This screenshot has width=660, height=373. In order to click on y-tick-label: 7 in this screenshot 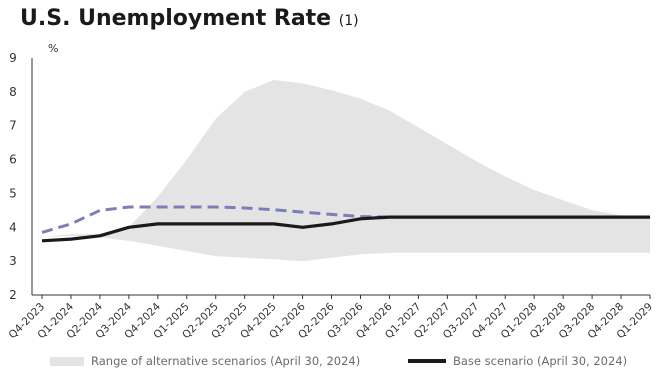, I will do `click(13, 126)`.